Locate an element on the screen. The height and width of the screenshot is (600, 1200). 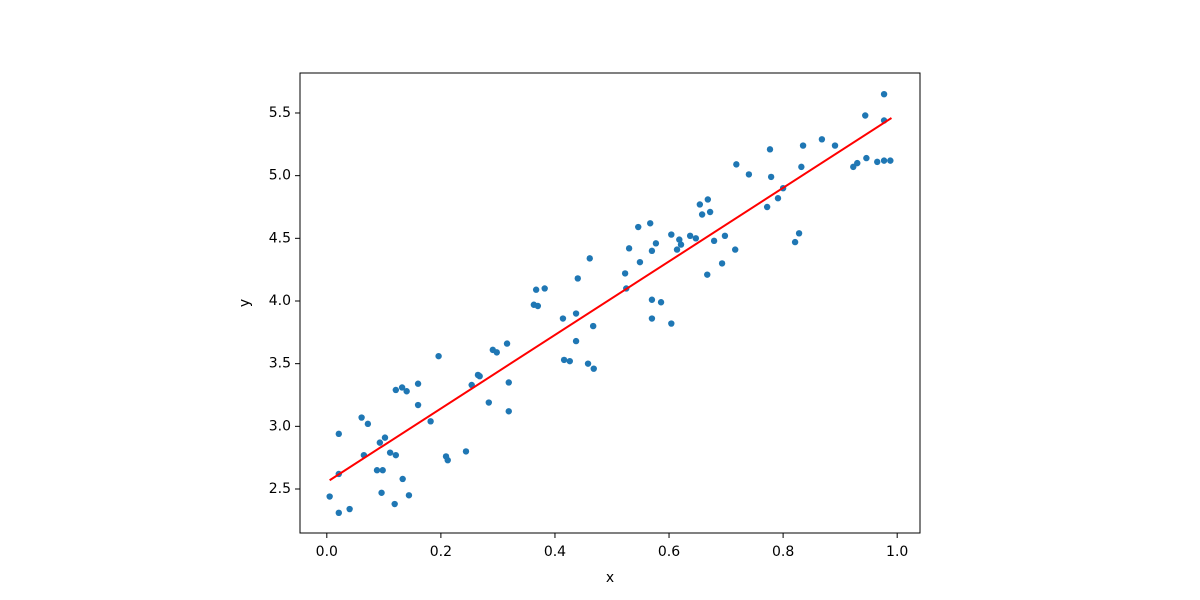
y-tick-label: 4.0 is located at coordinates (280, 301).